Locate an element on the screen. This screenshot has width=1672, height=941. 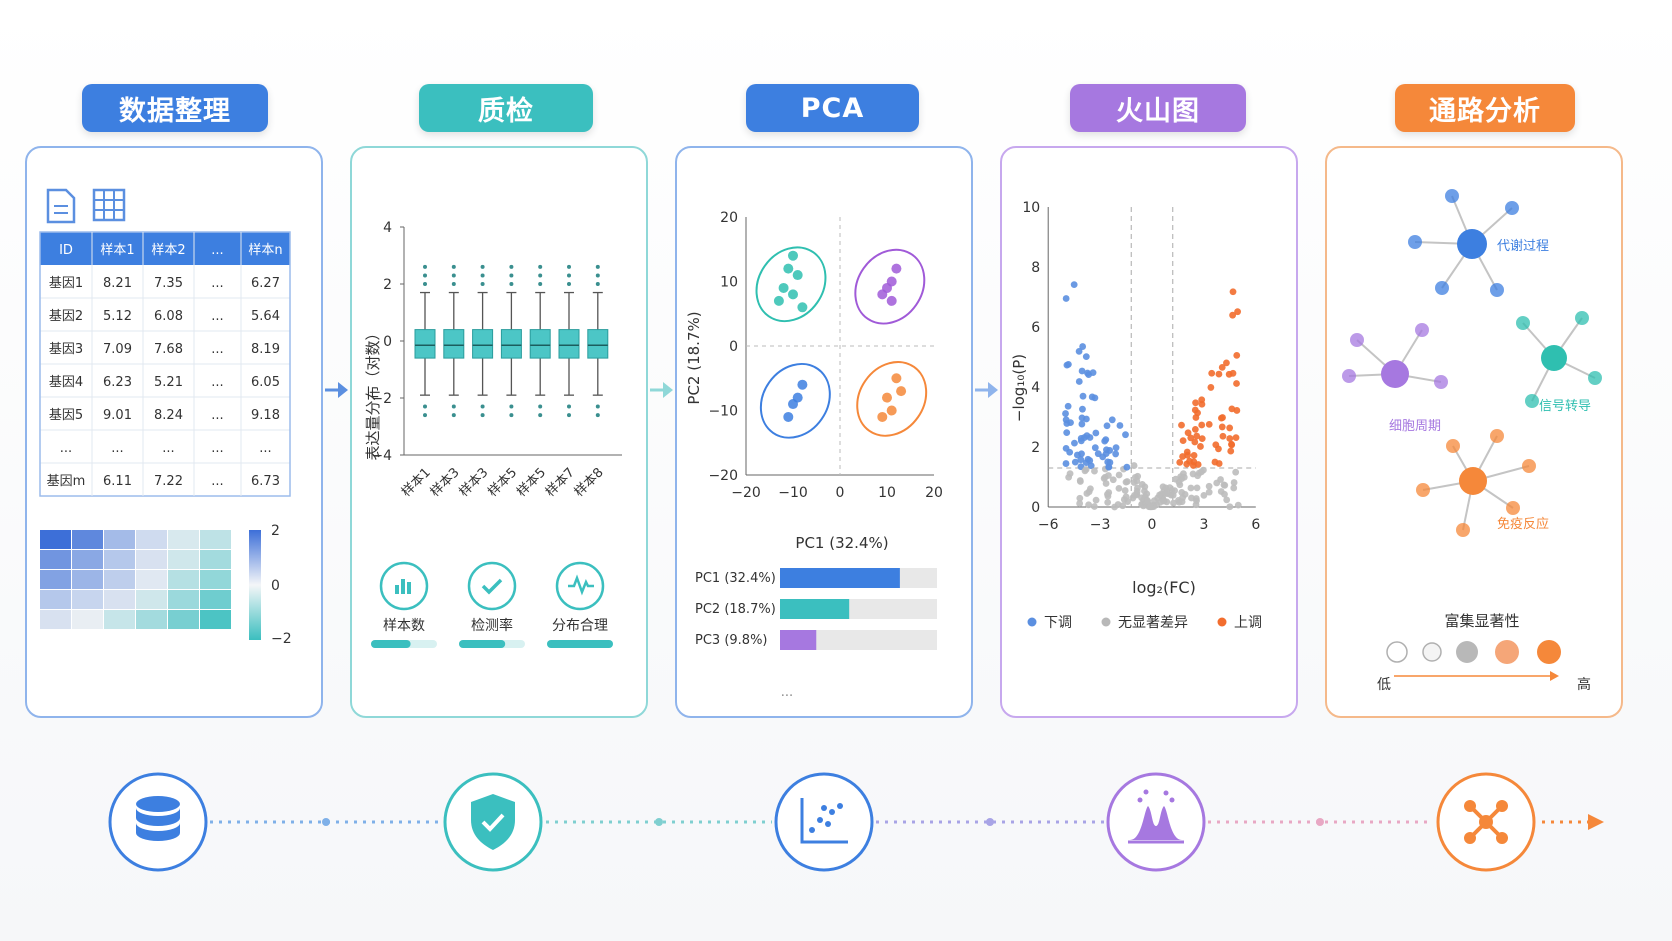
table-cell: 5.64 is located at coordinates (265, 316).